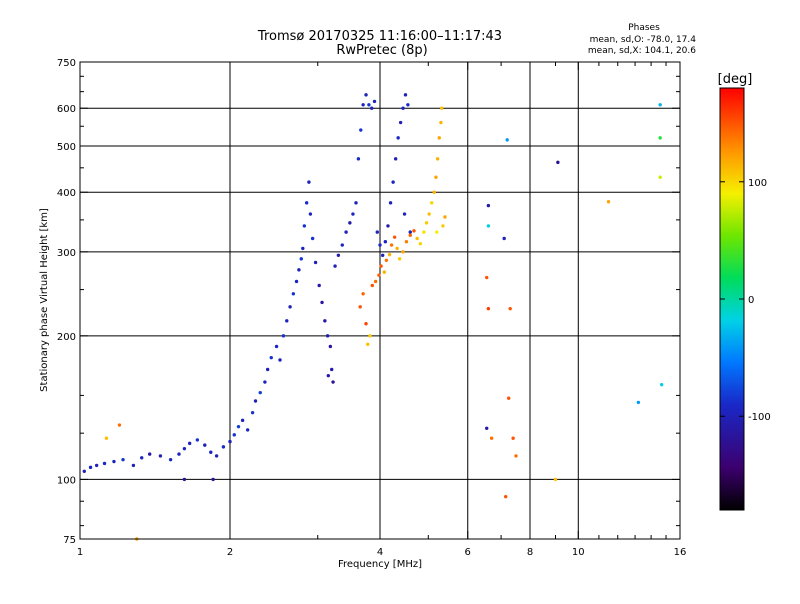 Image resolution: width=800 pixels, height=604 pixels. I want to click on x-axis-label: Frequency [MHz], so click(380, 564).